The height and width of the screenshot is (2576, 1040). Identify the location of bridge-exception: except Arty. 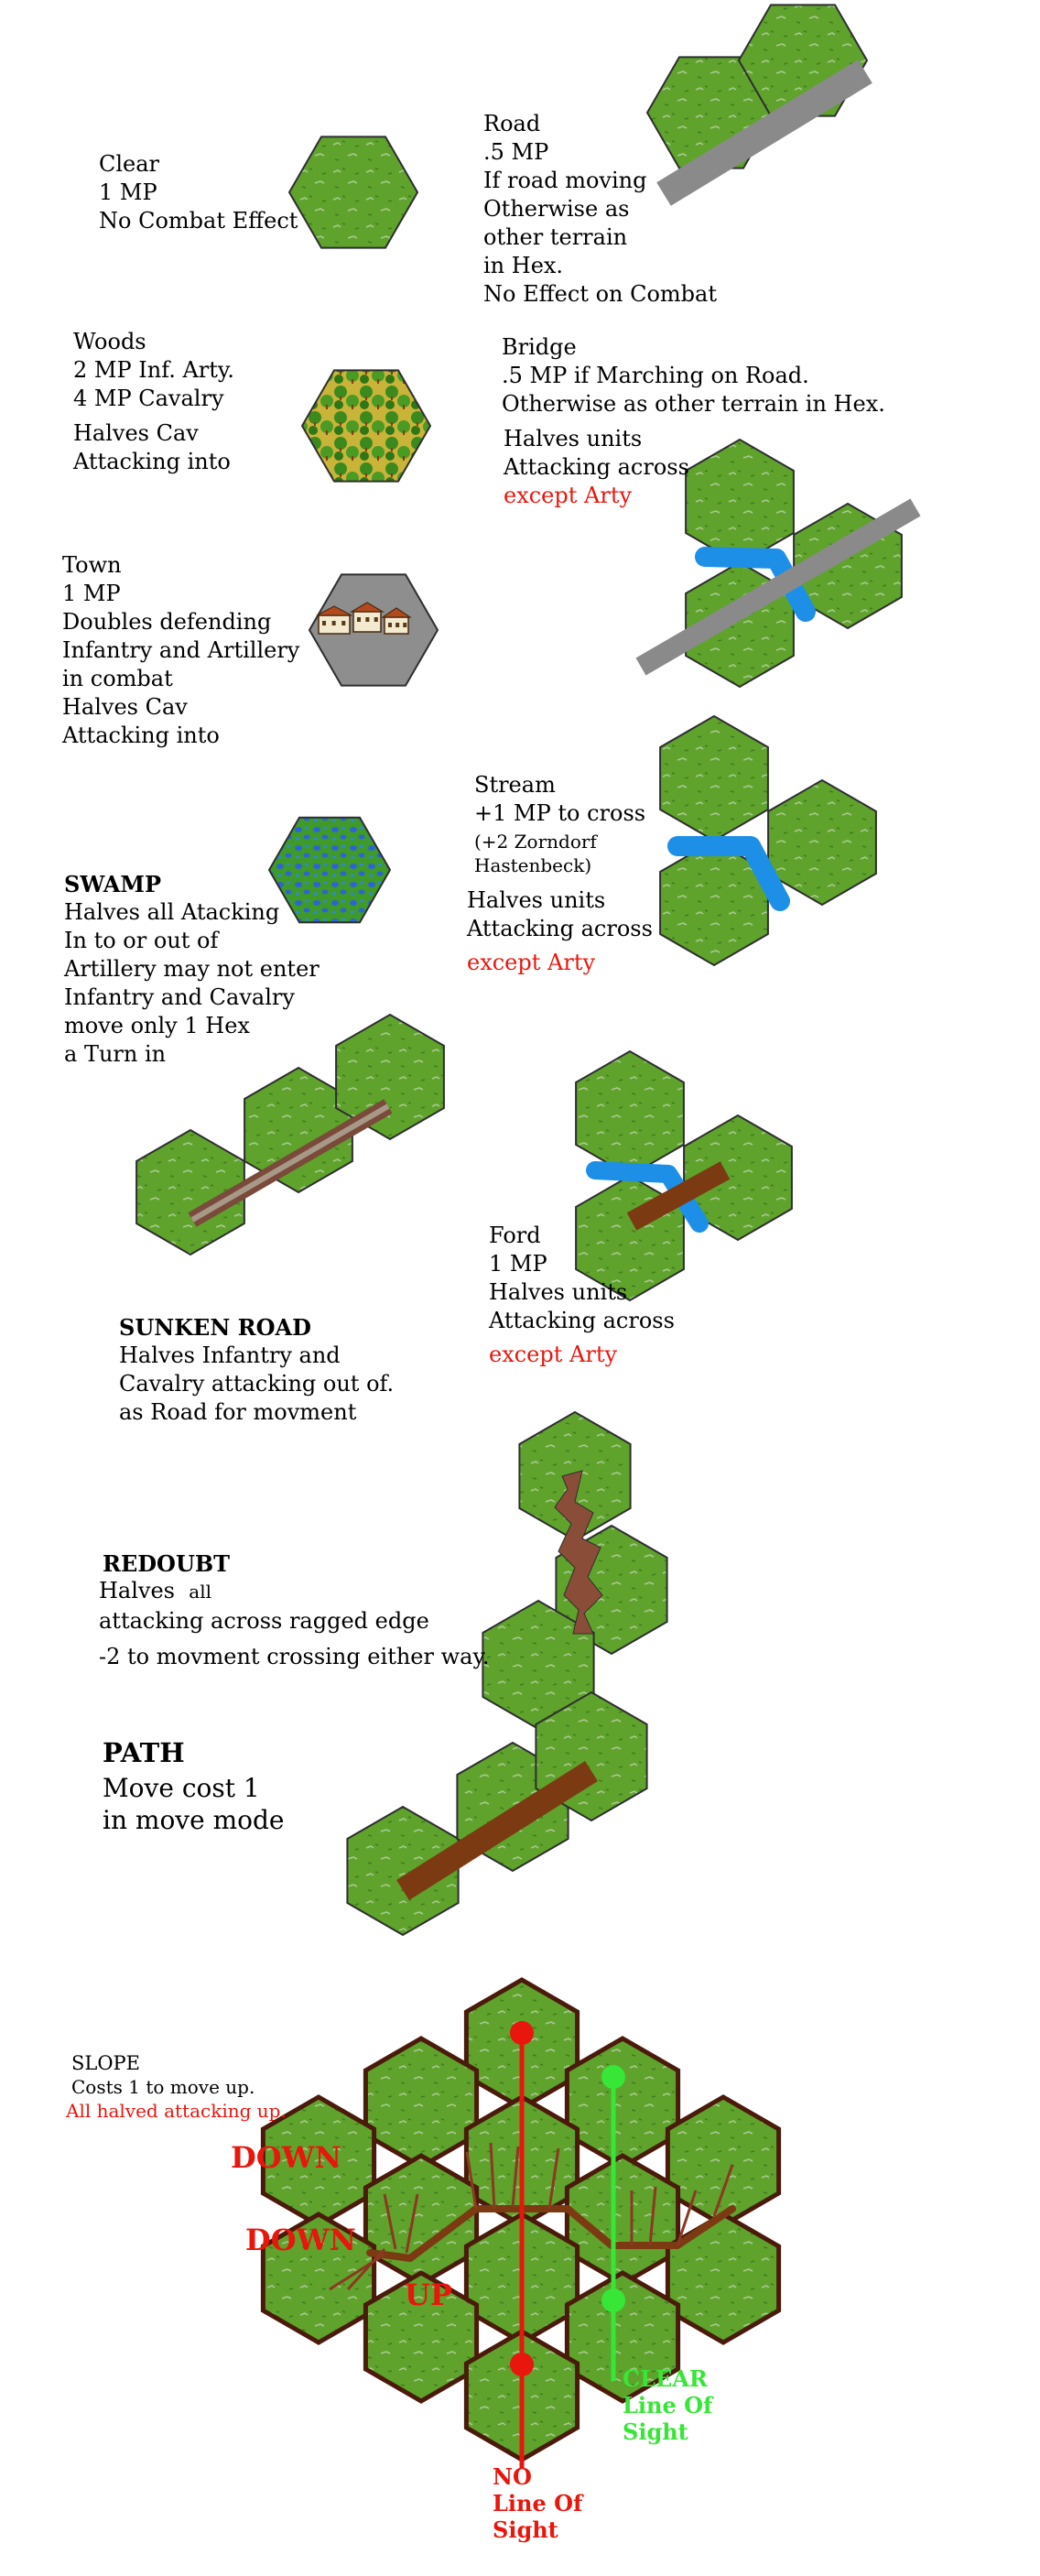
(568, 495).